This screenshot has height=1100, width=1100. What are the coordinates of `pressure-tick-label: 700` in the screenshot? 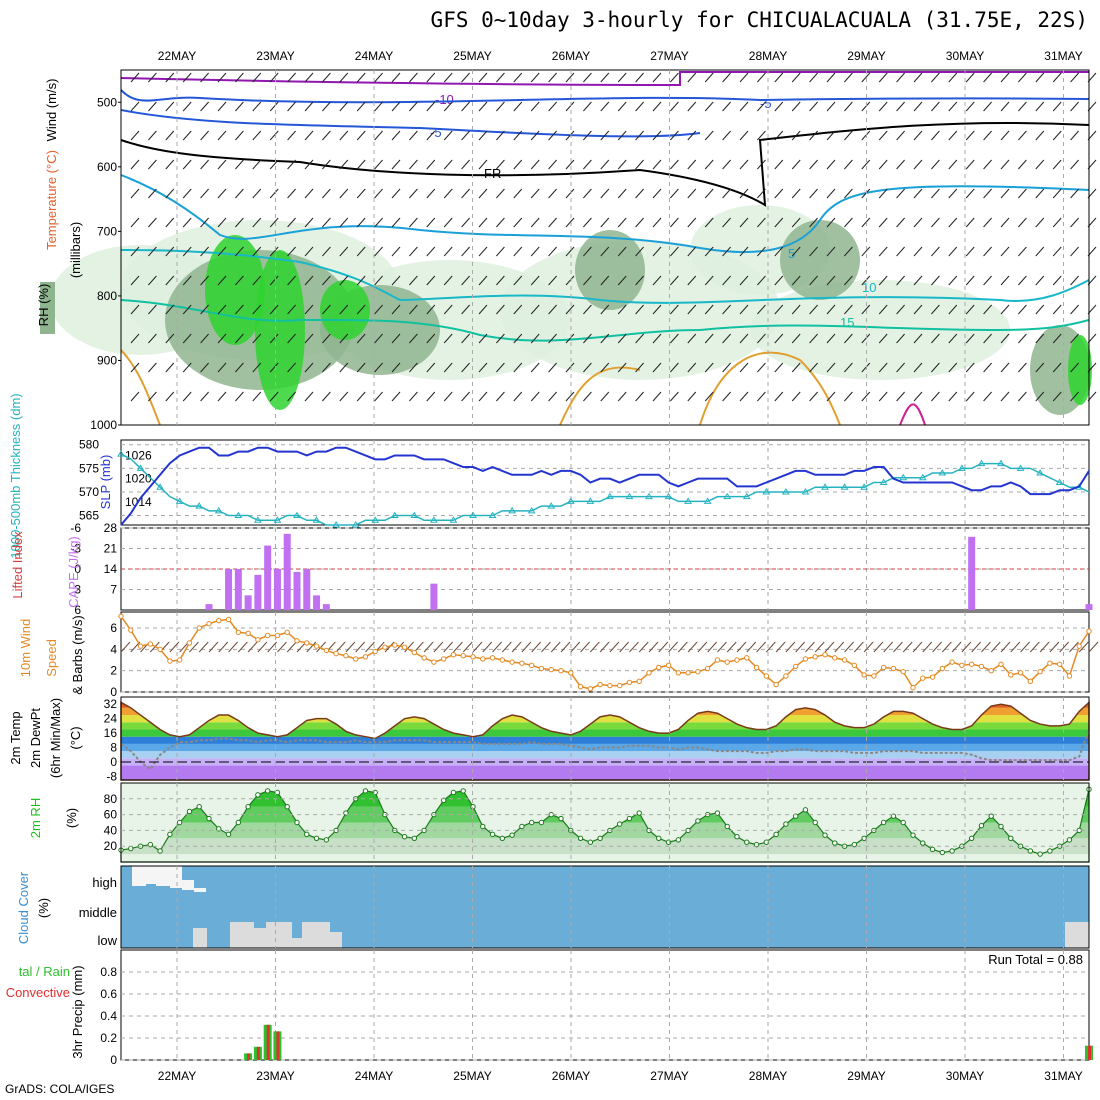 It's located at (107, 231).